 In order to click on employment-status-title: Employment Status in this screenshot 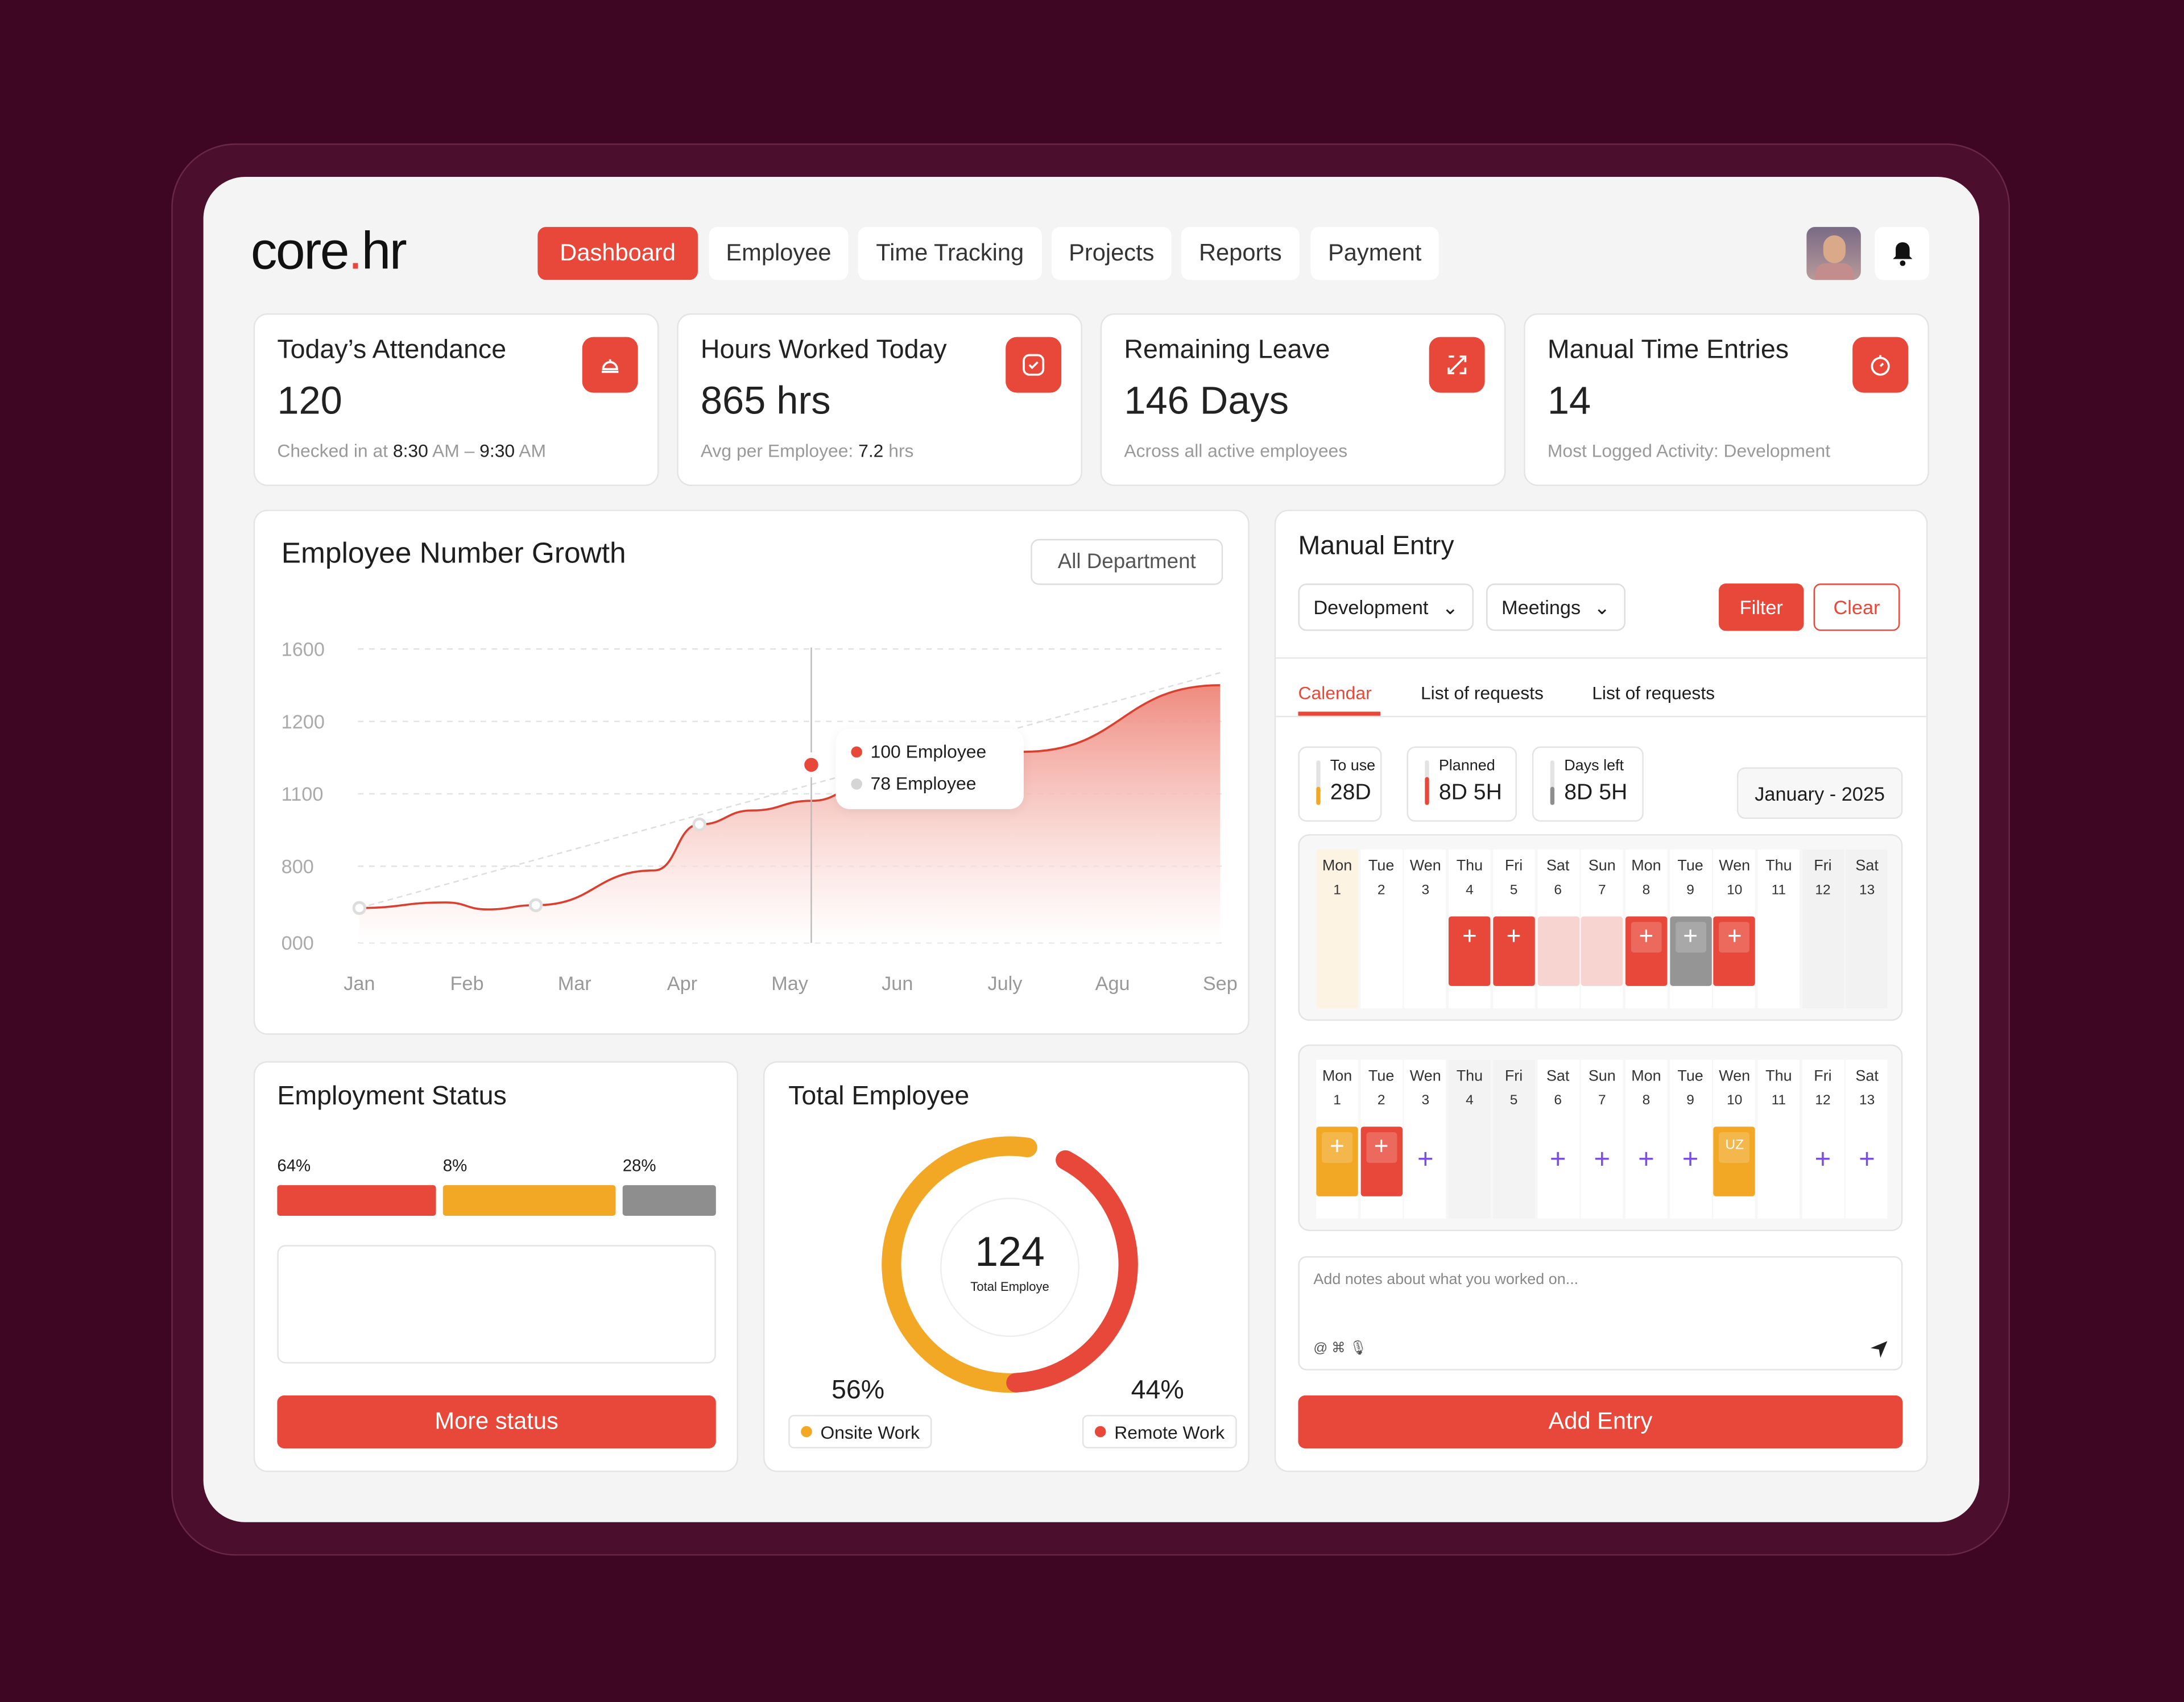, I will do `click(392, 1097)`.